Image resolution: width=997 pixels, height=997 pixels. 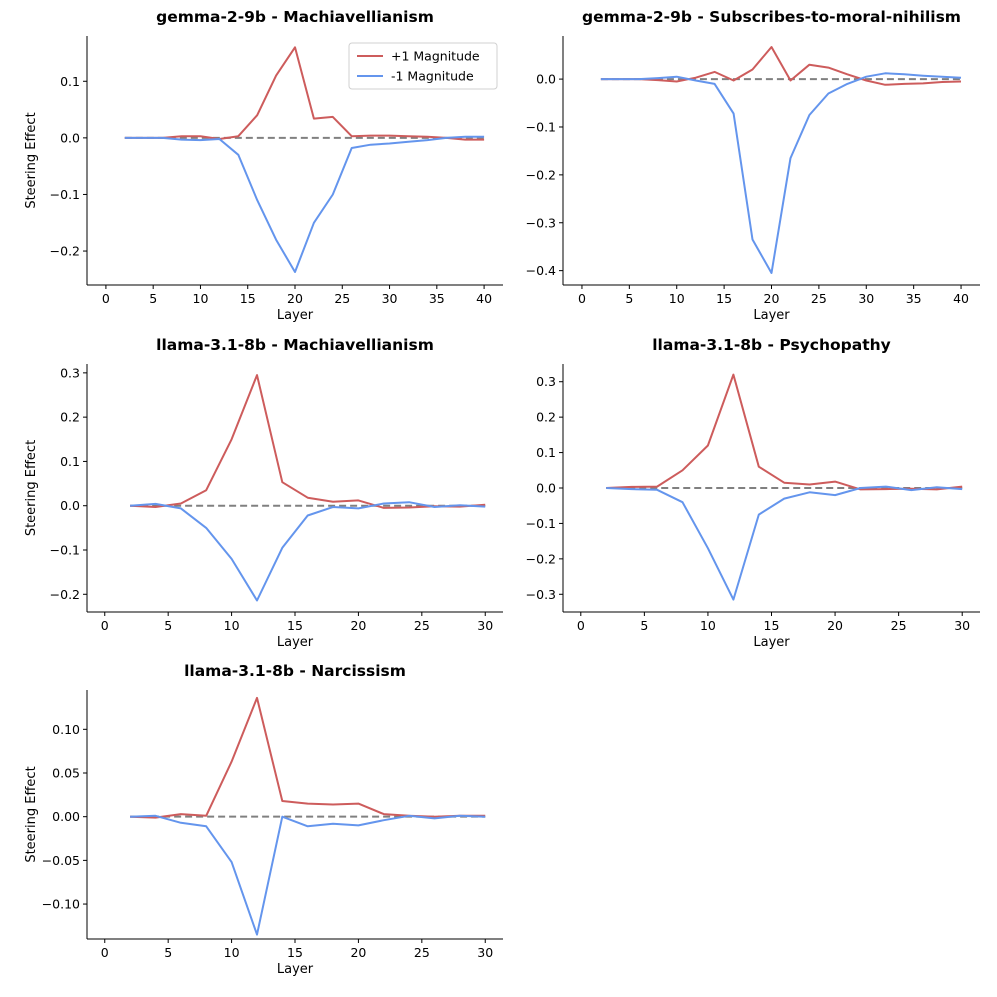 I want to click on legend-label-minus1: -1 Magnitude, so click(x=432, y=76).